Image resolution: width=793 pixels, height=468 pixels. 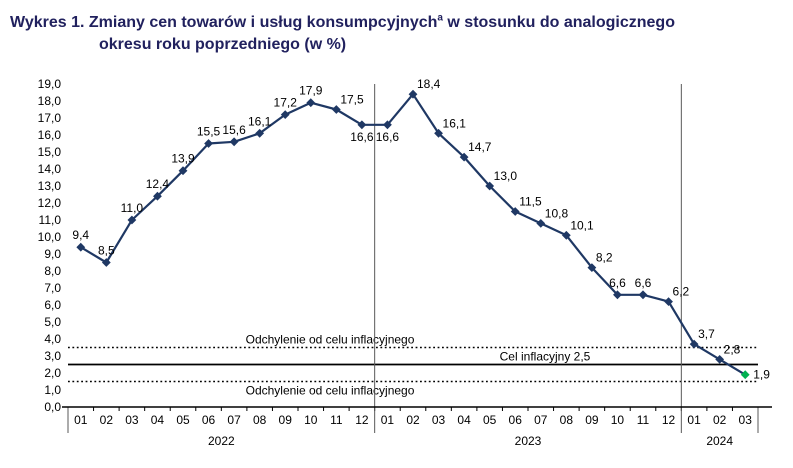 What do you see at coordinates (223, 45) in the screenshot?
I see `chart-title-line2: okresu roku poprzedniego (w %)` at bounding box center [223, 45].